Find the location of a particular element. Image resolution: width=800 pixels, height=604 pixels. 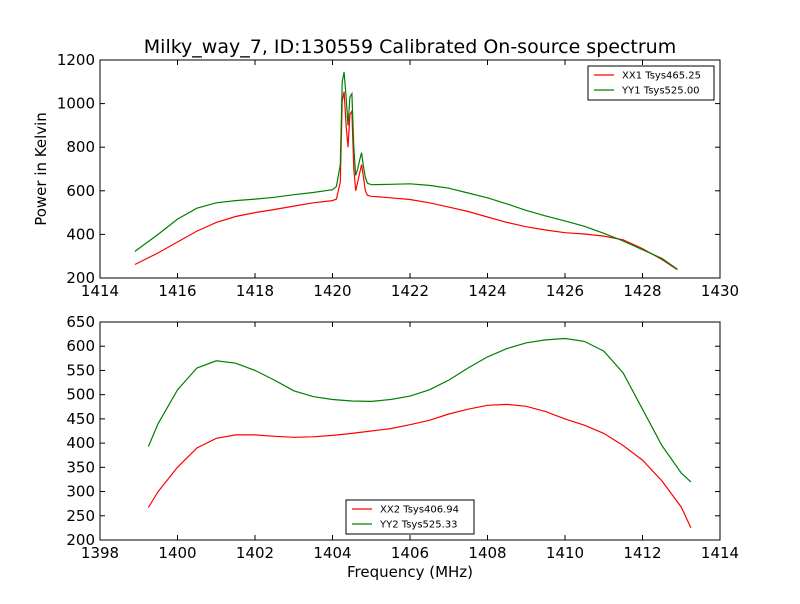

x-tick-label: 1422 is located at coordinates (410, 291).